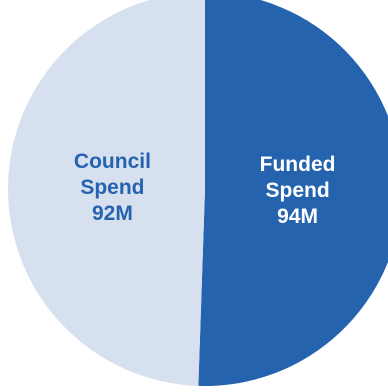  What do you see at coordinates (298, 164) in the screenshot?
I see `slice-label: Funded` at bounding box center [298, 164].